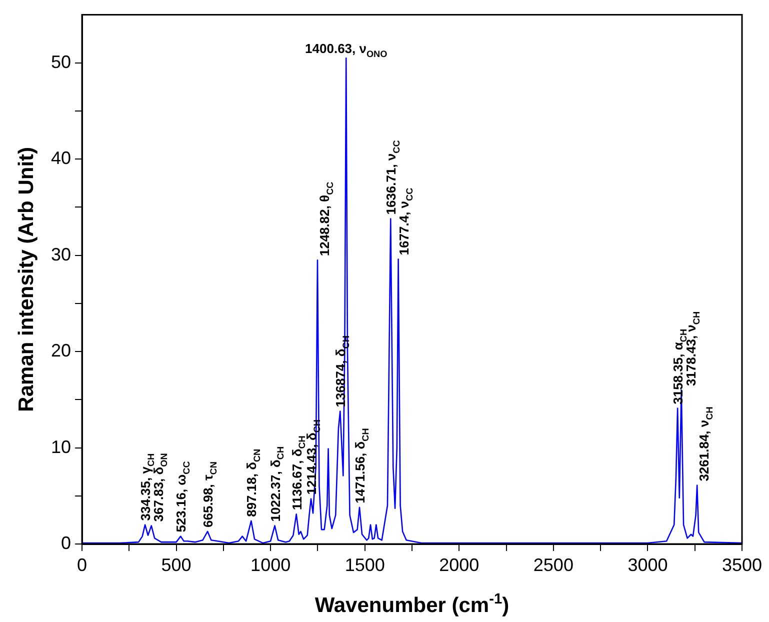 Image resolution: width=769 pixels, height=622 pixels. I want to click on x-tick-label: 1000, so click(270, 564).